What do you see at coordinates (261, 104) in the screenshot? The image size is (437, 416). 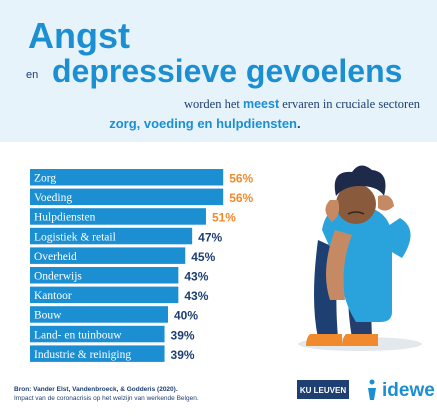 I see `subtitle-emphasis: meest` at bounding box center [261, 104].